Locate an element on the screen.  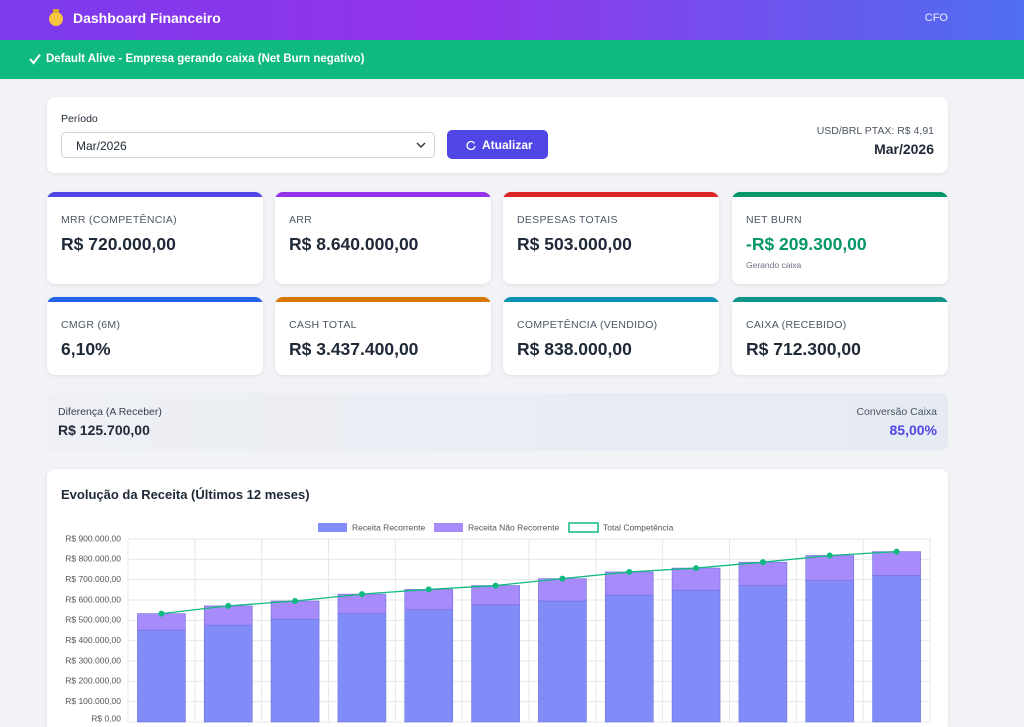
period: Mar/2026 is located at coordinates (904, 149).